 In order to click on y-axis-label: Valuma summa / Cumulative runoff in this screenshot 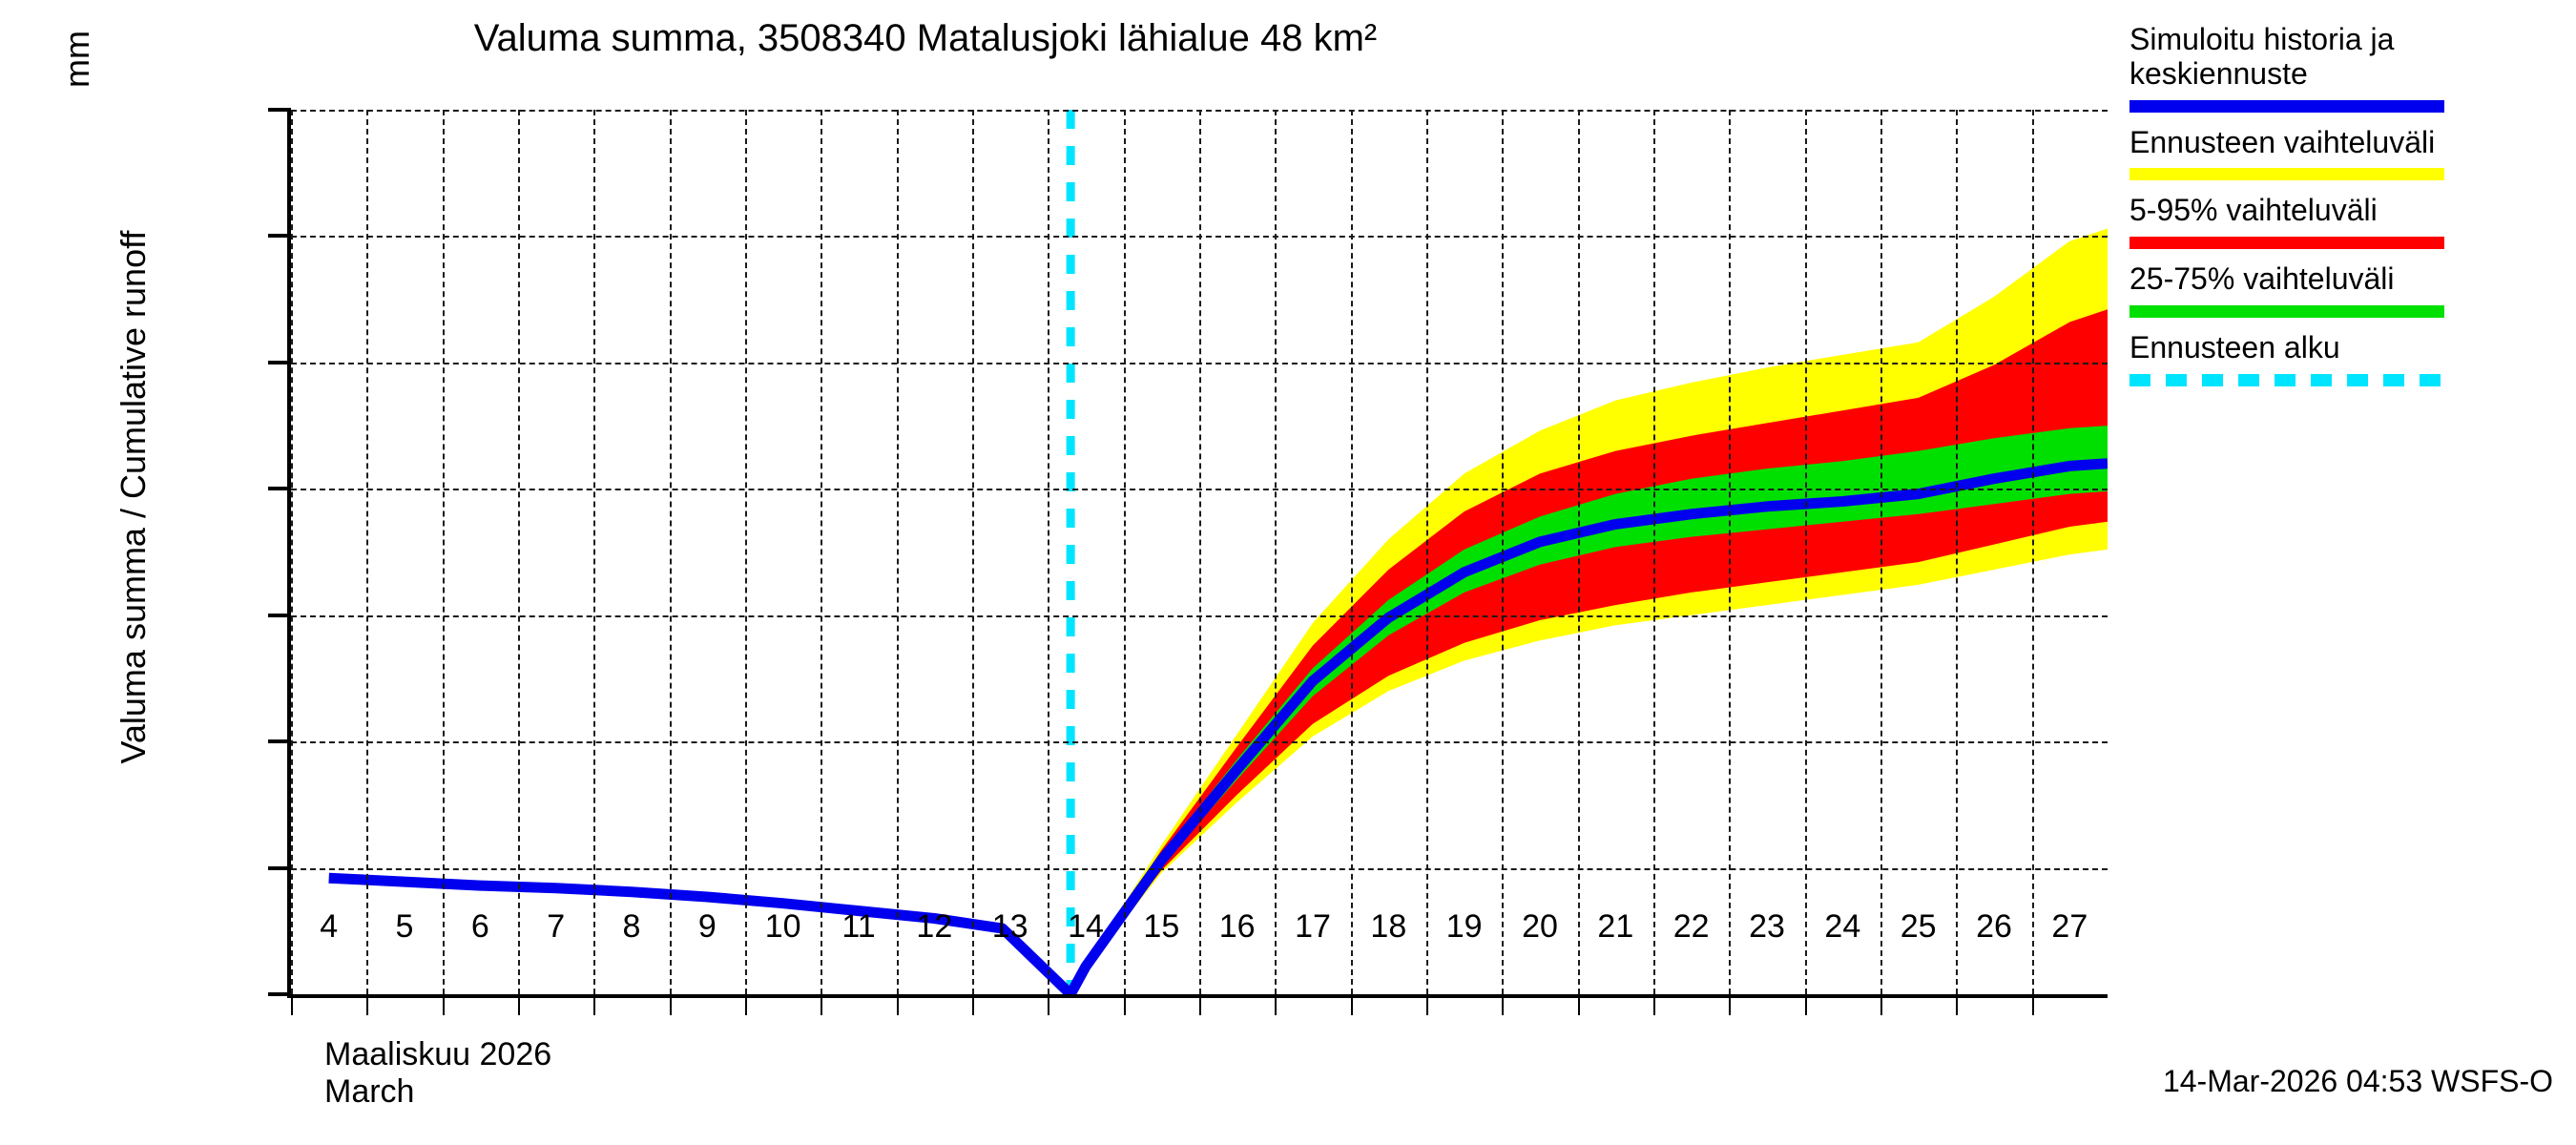, I will do `click(133, 497)`.